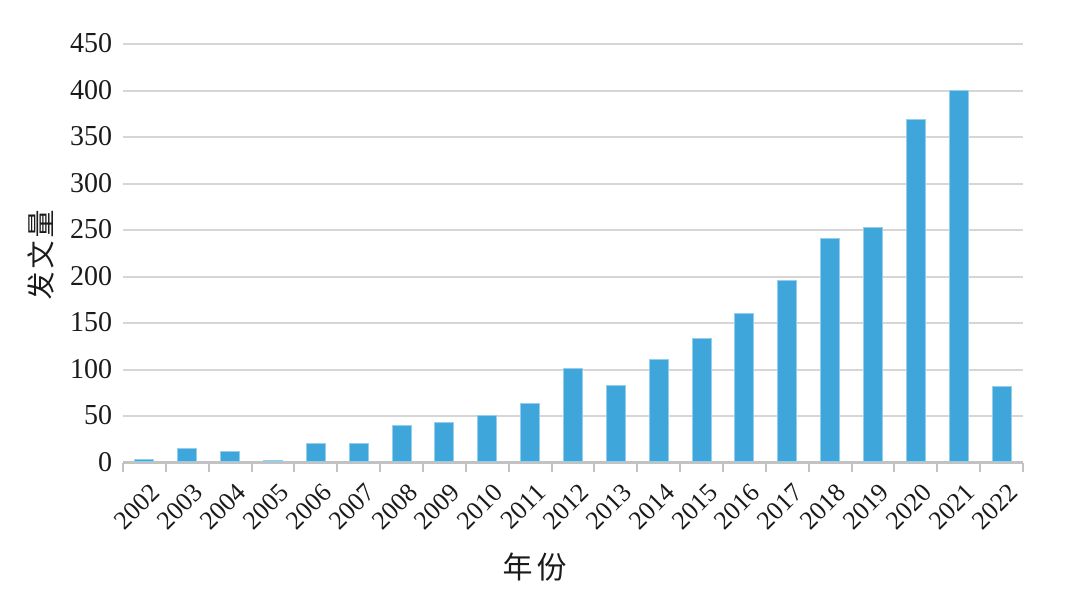 Image resolution: width=1073 pixels, height=593 pixels. Describe the element at coordinates (187, 455) in the screenshot. I see `bar-2003` at that location.